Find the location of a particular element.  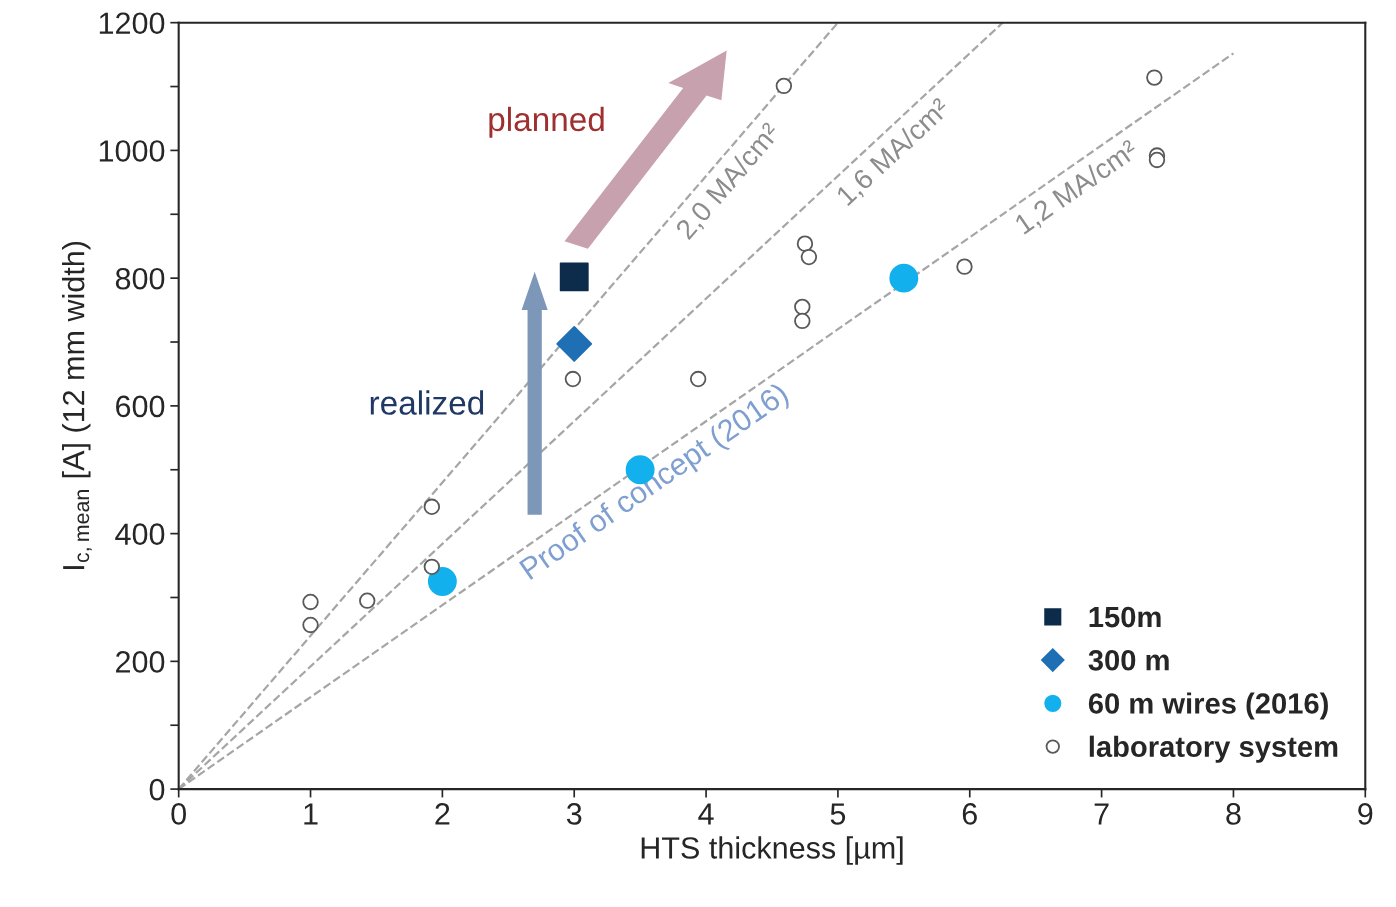

y-tick-label: 600 is located at coordinates (140, 406).